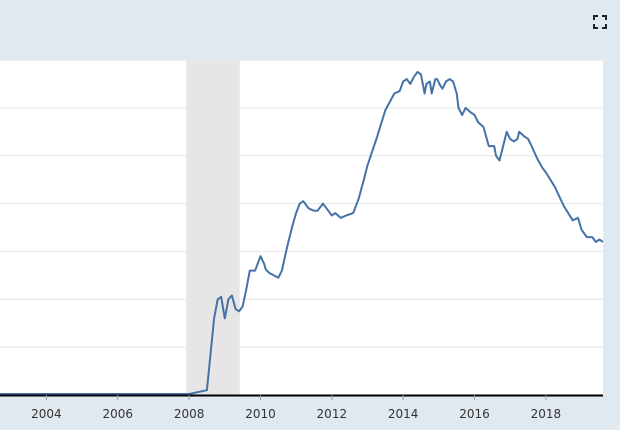  What do you see at coordinates (260, 414) in the screenshot?
I see `x-tick-label: 2010` at bounding box center [260, 414].